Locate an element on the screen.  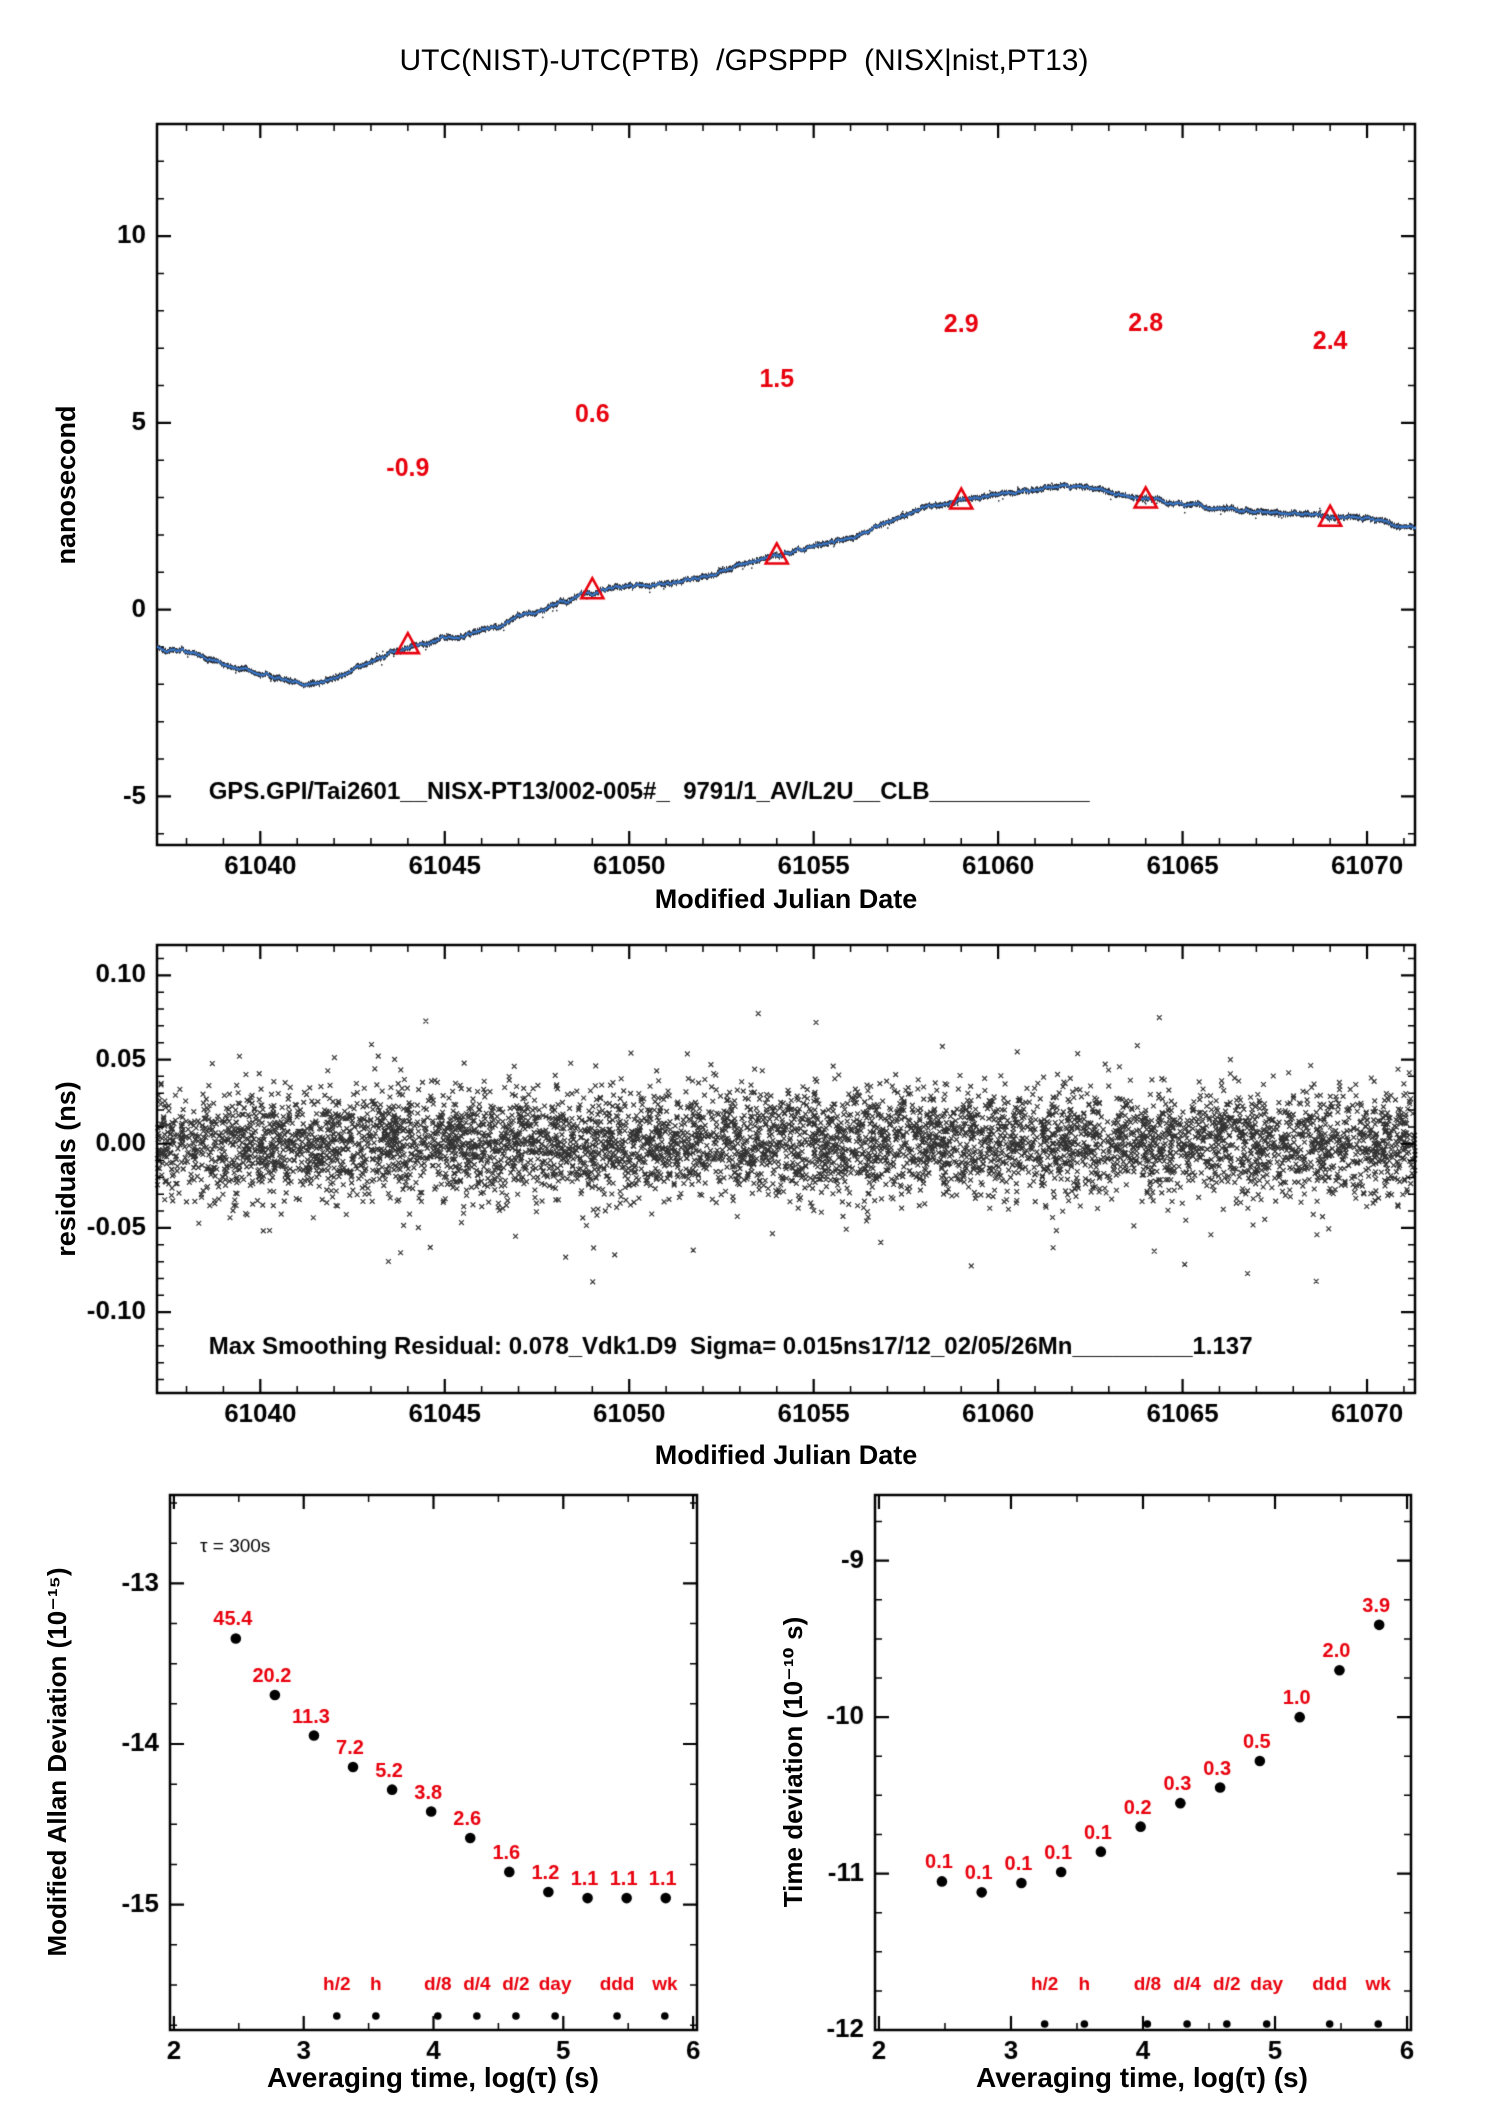
x-axis-label-averaging-time-tdev: Averaging time, log(τ) (s) is located at coordinates (1142, 2077).